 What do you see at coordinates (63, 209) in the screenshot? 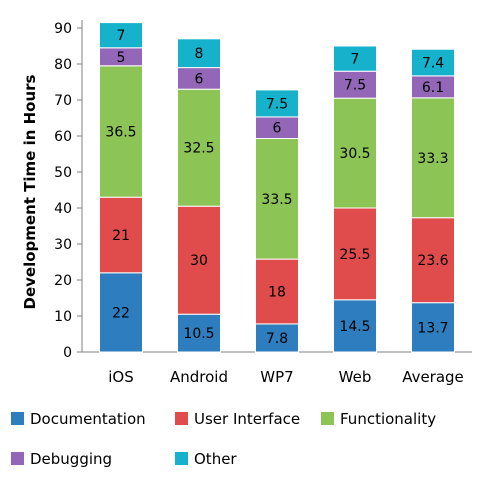
I see `y-tick-label: 40` at bounding box center [63, 209].